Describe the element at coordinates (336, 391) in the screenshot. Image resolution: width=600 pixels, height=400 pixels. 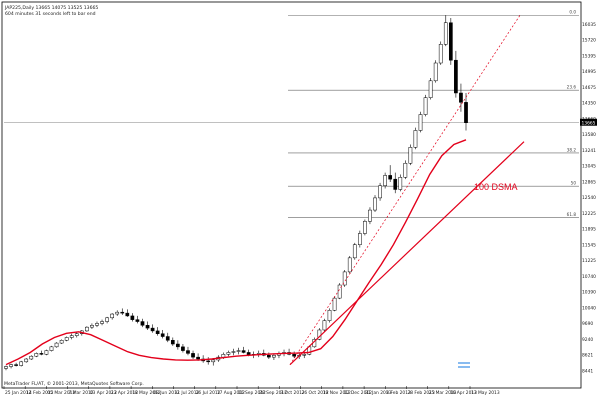
I see `x-tick: 19 Nov 2012` at that location.